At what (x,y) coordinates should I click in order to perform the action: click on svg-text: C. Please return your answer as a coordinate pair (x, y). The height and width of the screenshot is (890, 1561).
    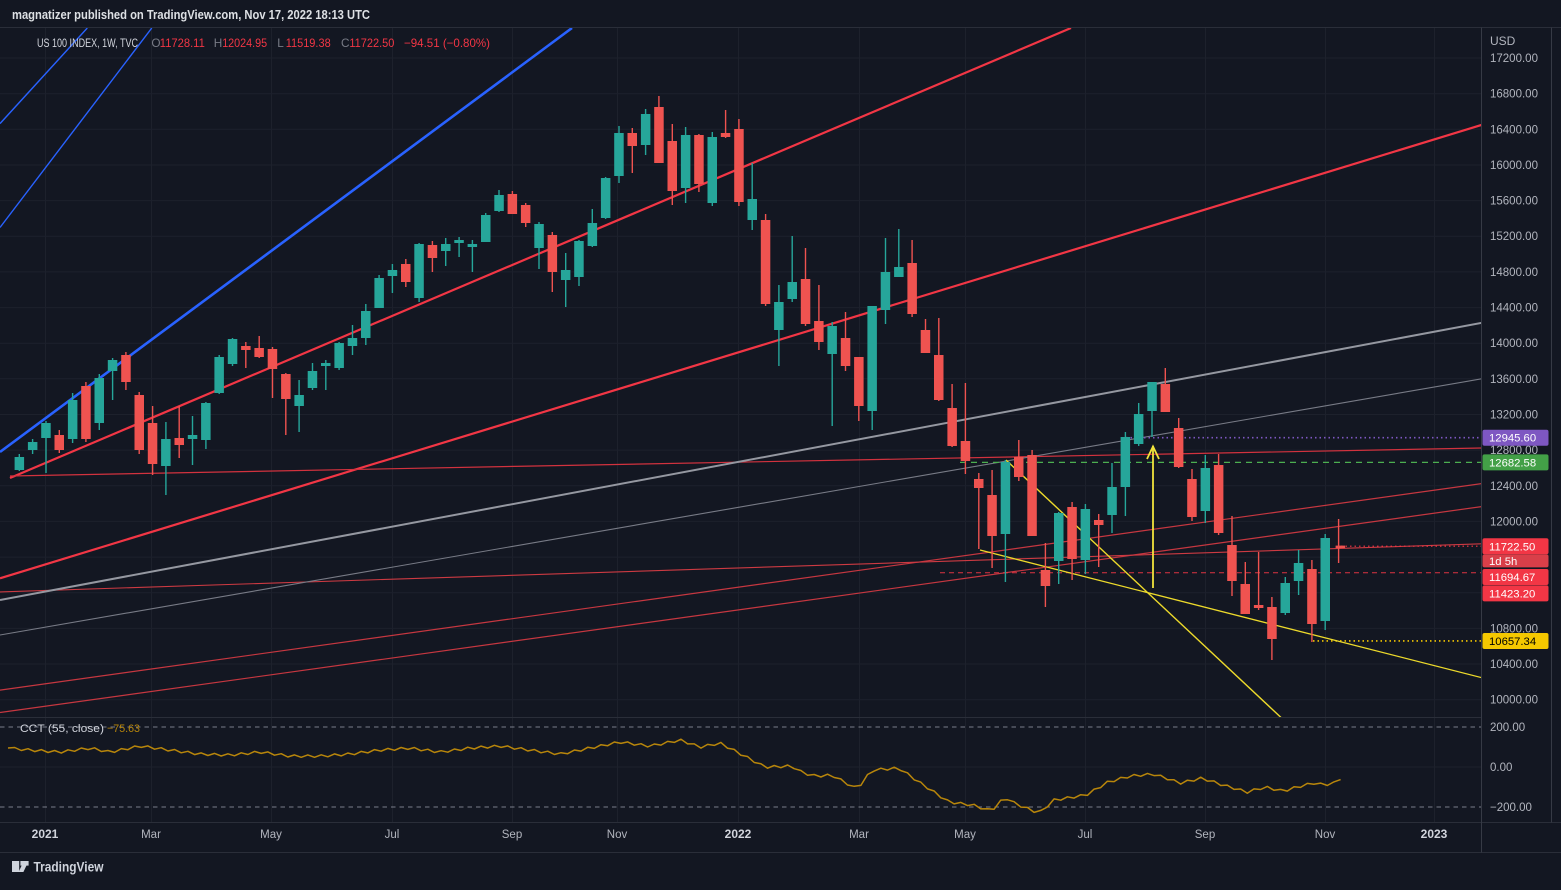
    Looking at the image, I should click on (345, 43).